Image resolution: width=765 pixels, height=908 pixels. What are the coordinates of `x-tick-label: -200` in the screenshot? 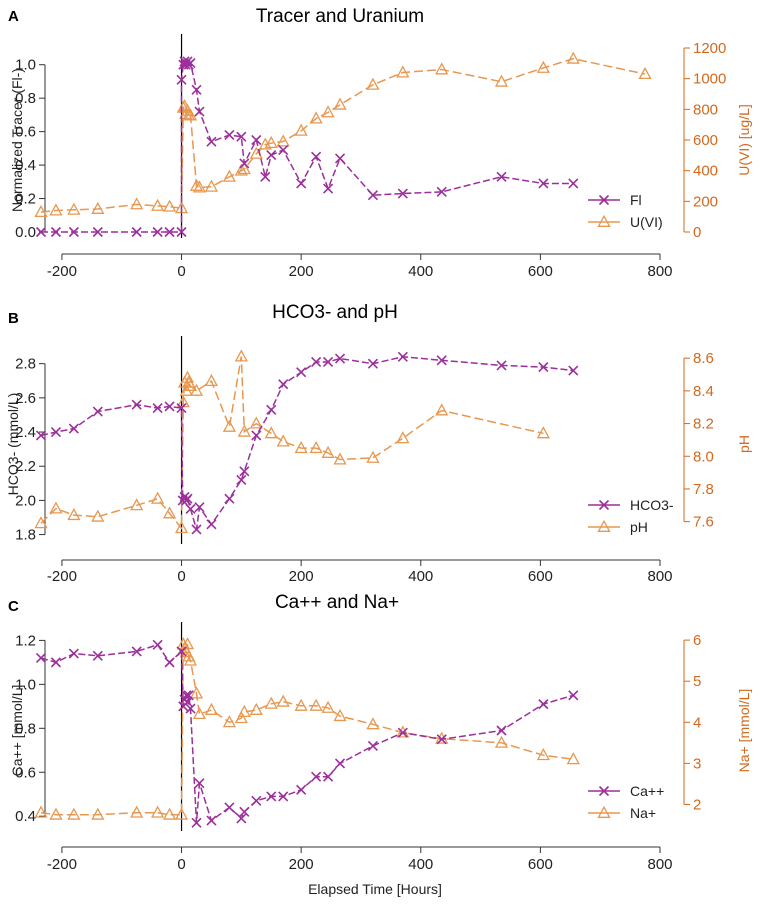 It's located at (62, 576).